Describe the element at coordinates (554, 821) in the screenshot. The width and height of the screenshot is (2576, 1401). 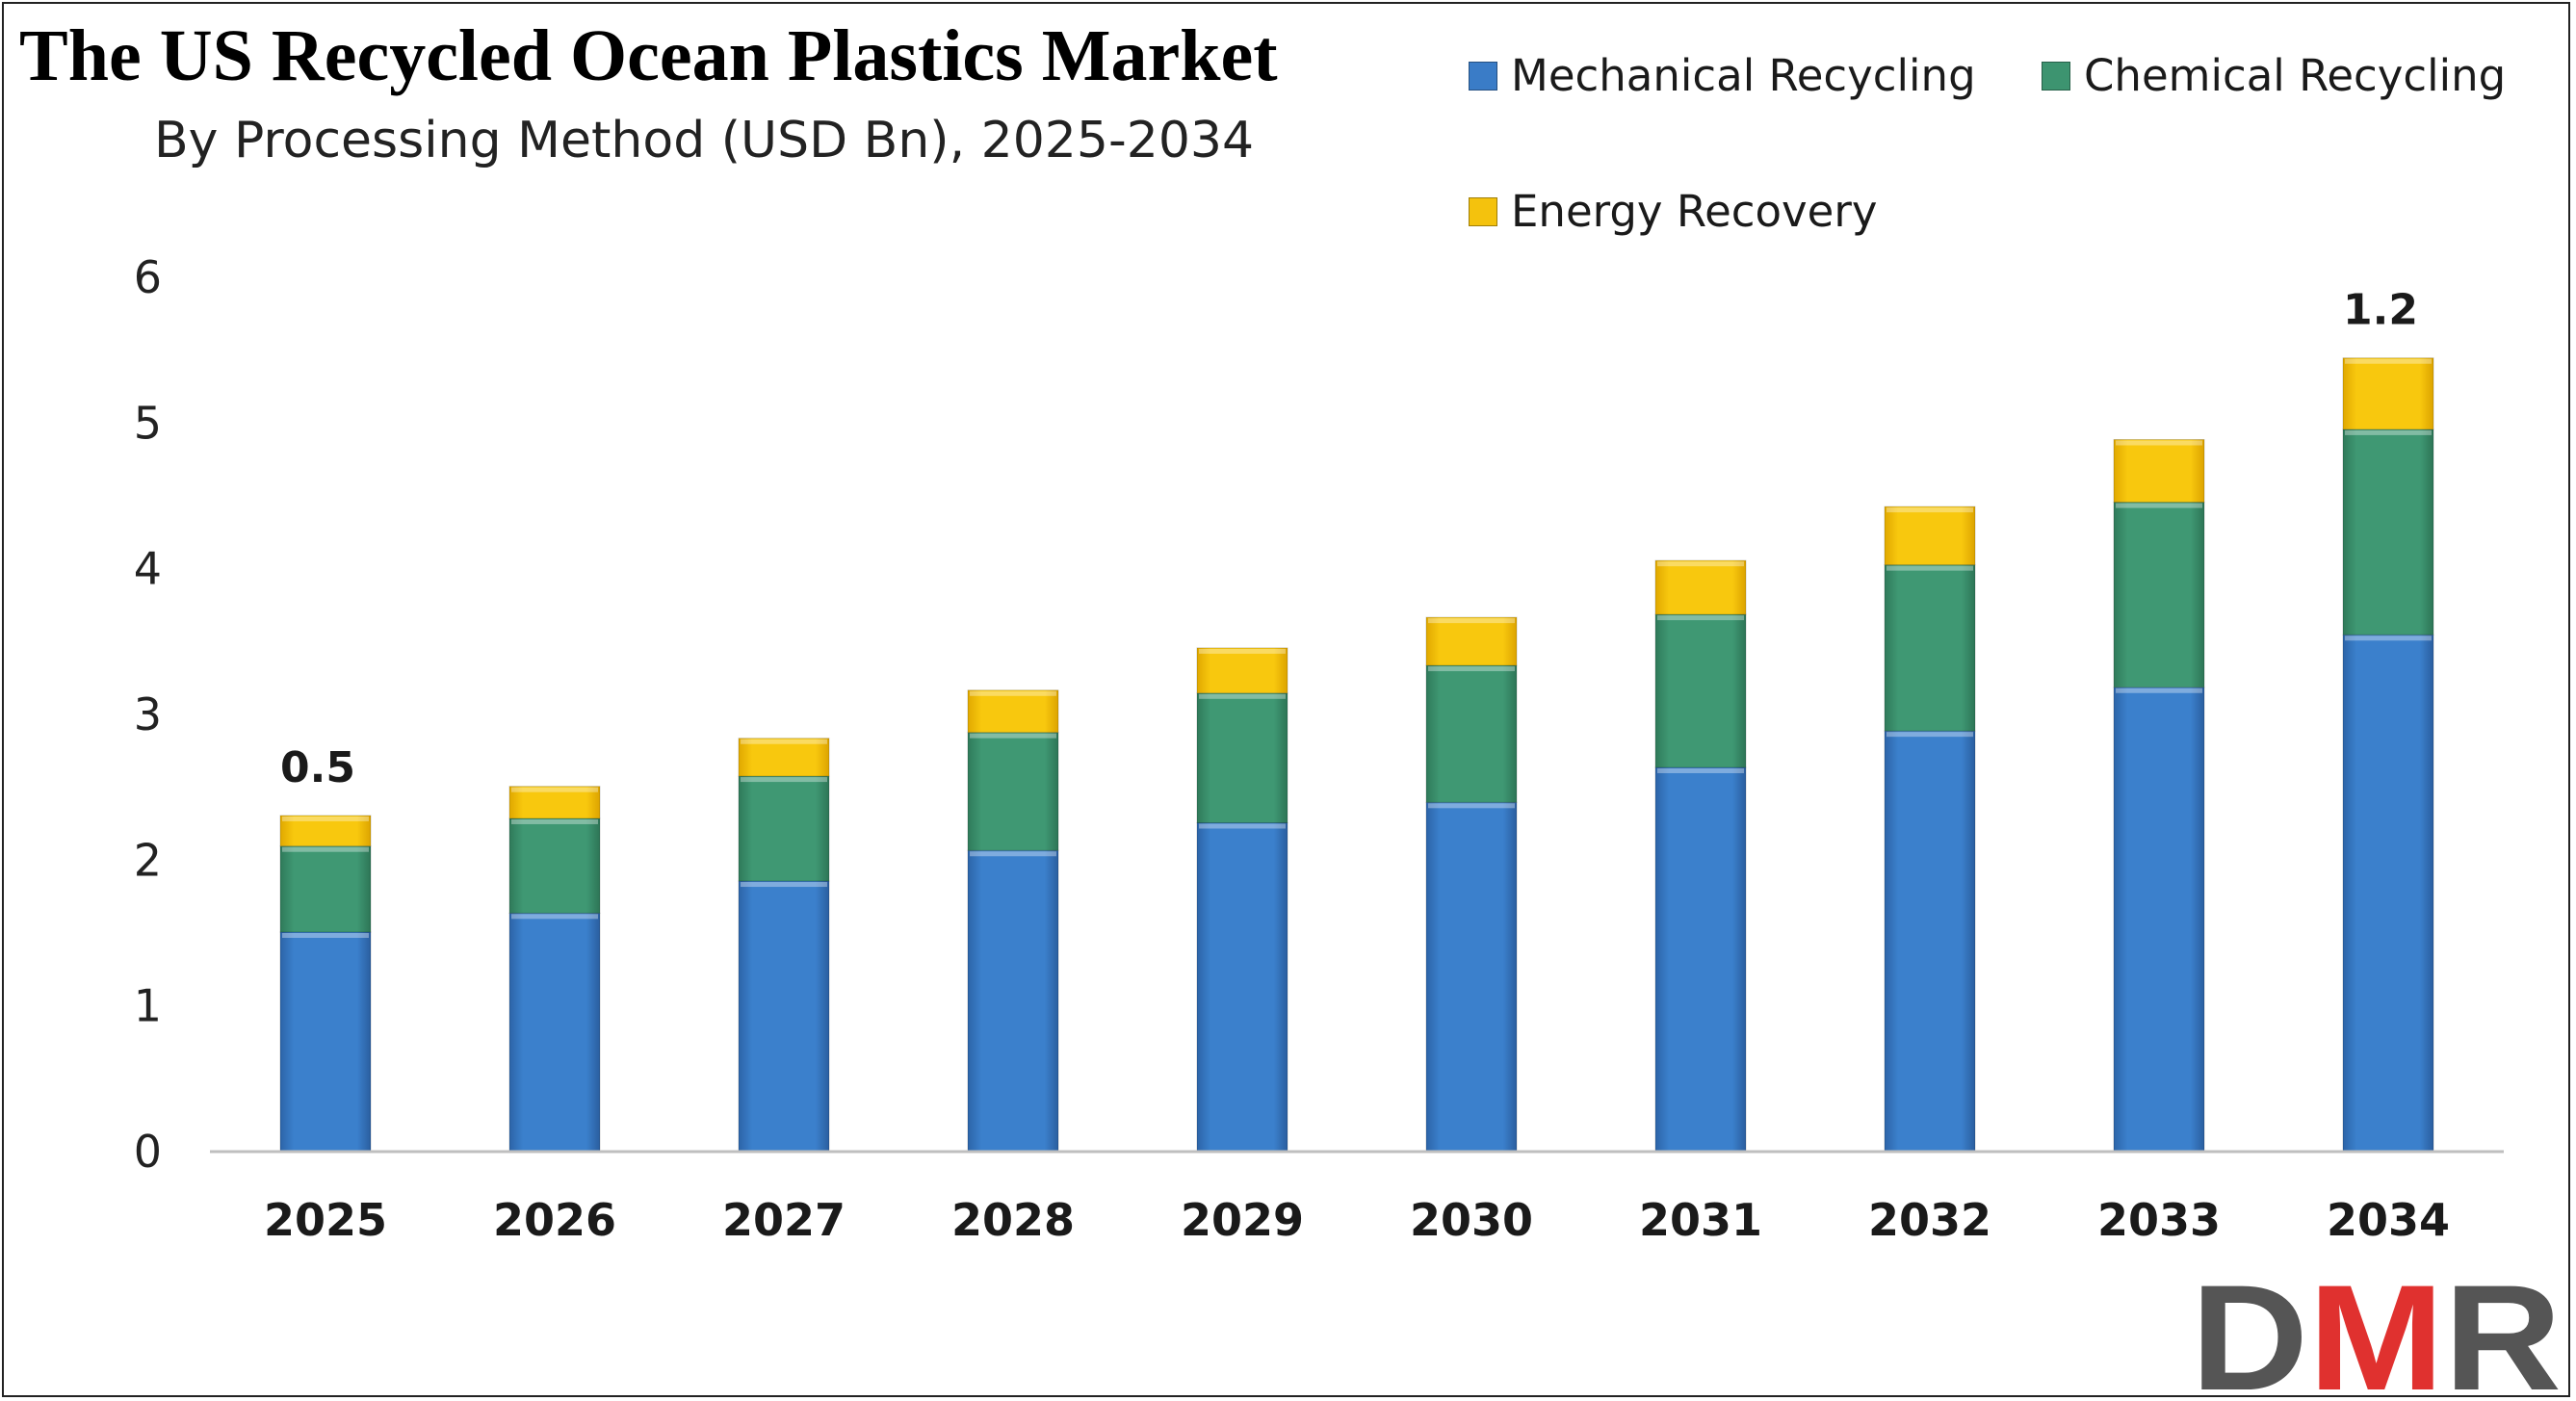
I see `bar-bevel-chemical-recycling-2026` at that location.